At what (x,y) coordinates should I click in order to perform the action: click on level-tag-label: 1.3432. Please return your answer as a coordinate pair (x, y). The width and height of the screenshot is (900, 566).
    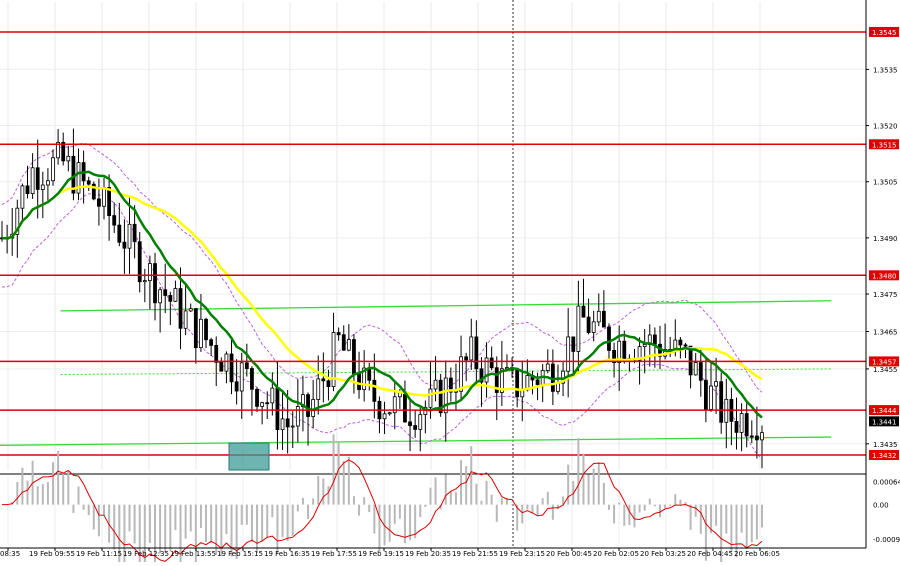
    Looking at the image, I should click on (884, 456).